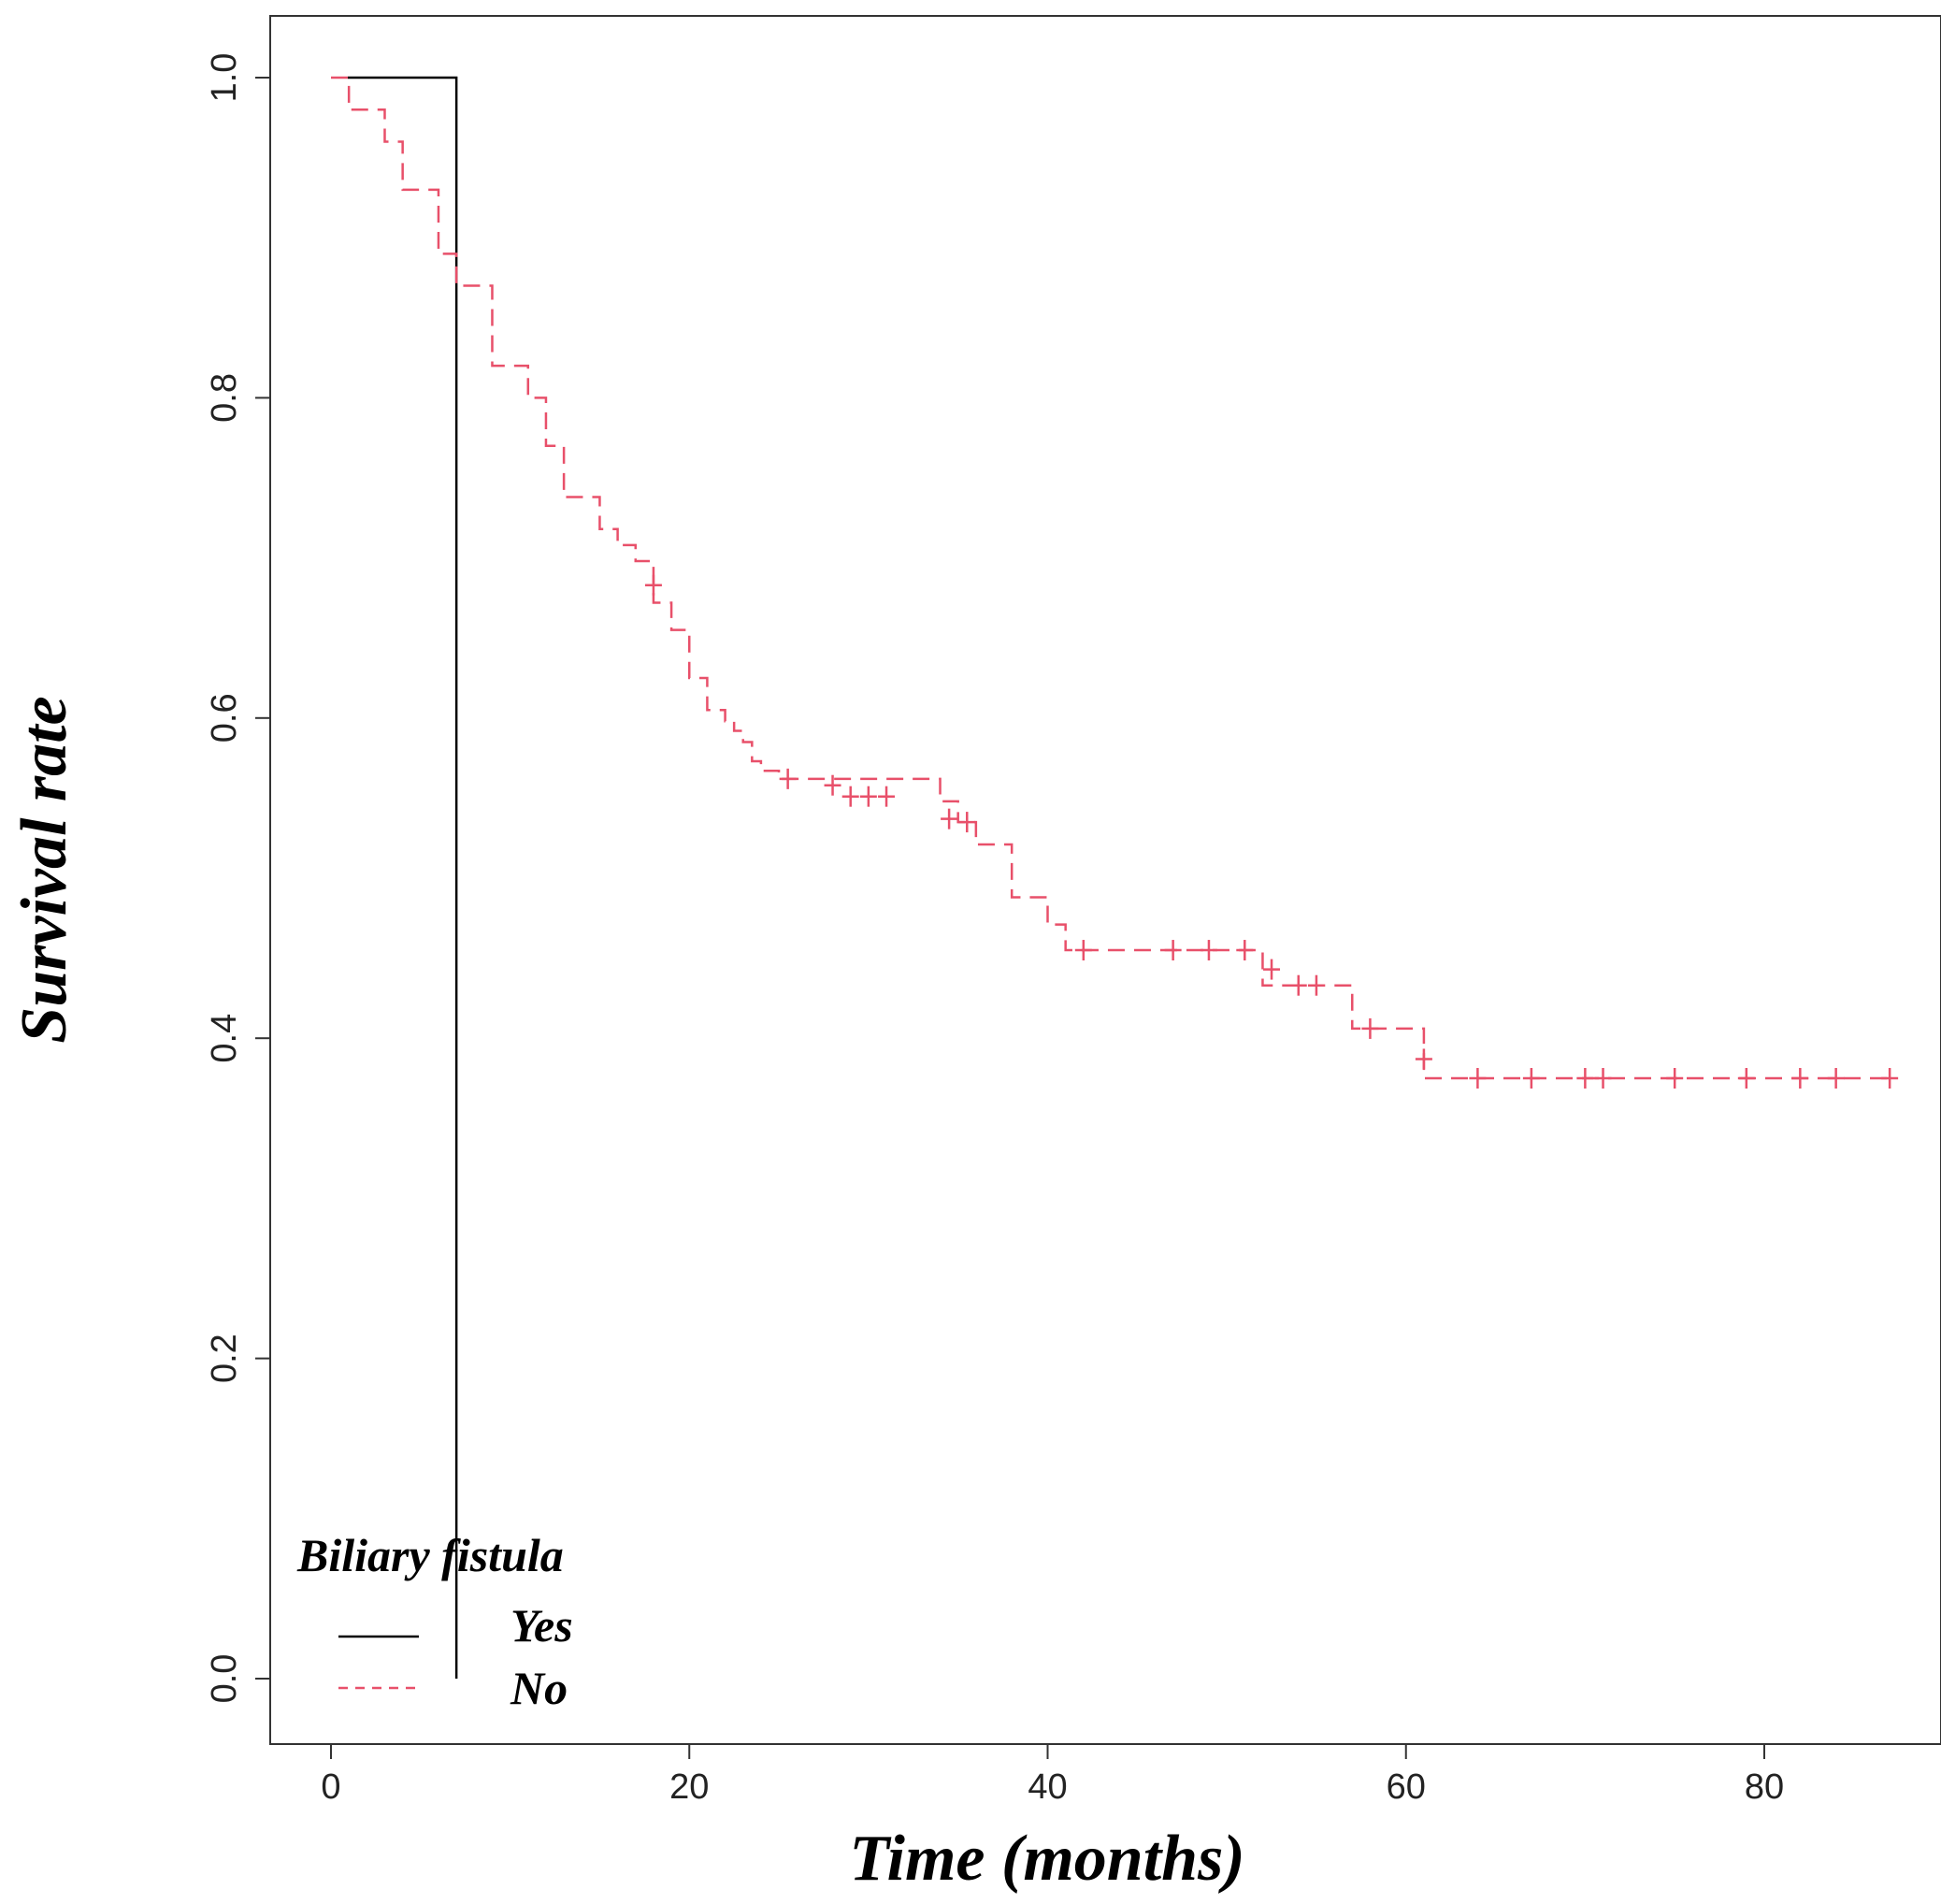 The width and height of the screenshot is (1941, 1904). Describe the element at coordinates (1047, 1787) in the screenshot. I see `x-tick-label: 40` at that location.